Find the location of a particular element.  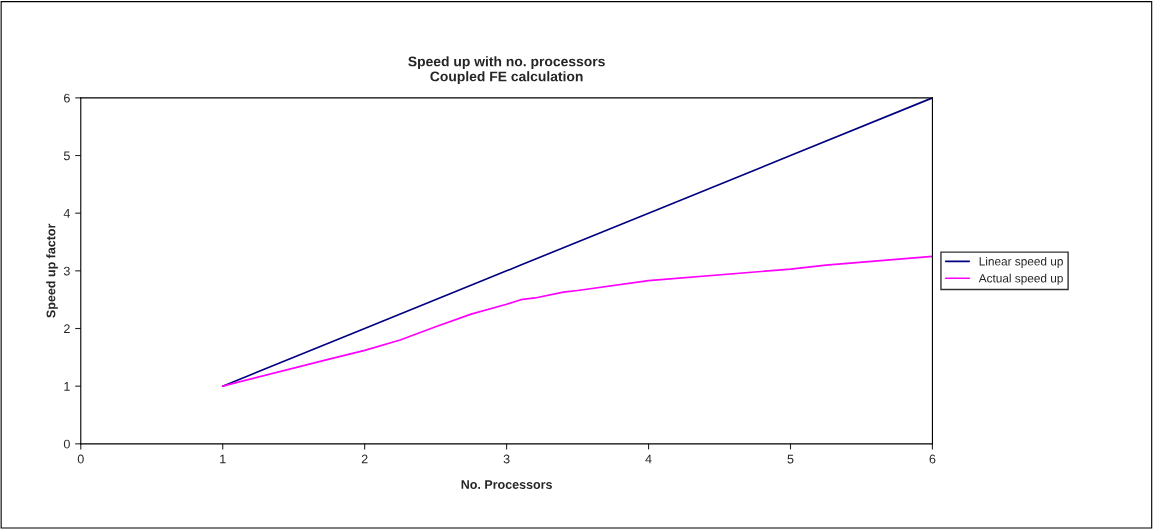

x-tick-label: 4 is located at coordinates (648, 459).